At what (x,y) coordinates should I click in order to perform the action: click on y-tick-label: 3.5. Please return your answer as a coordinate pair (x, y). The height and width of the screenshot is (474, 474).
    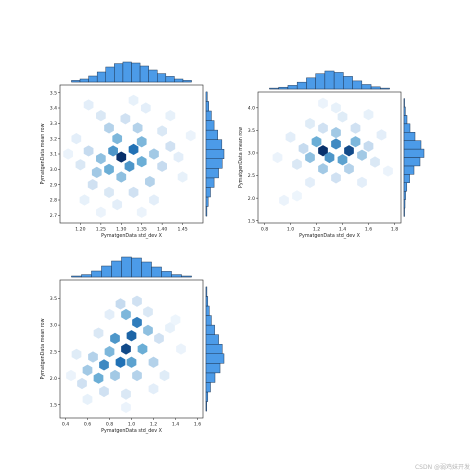
    Looking at the image, I should click on (53, 93).